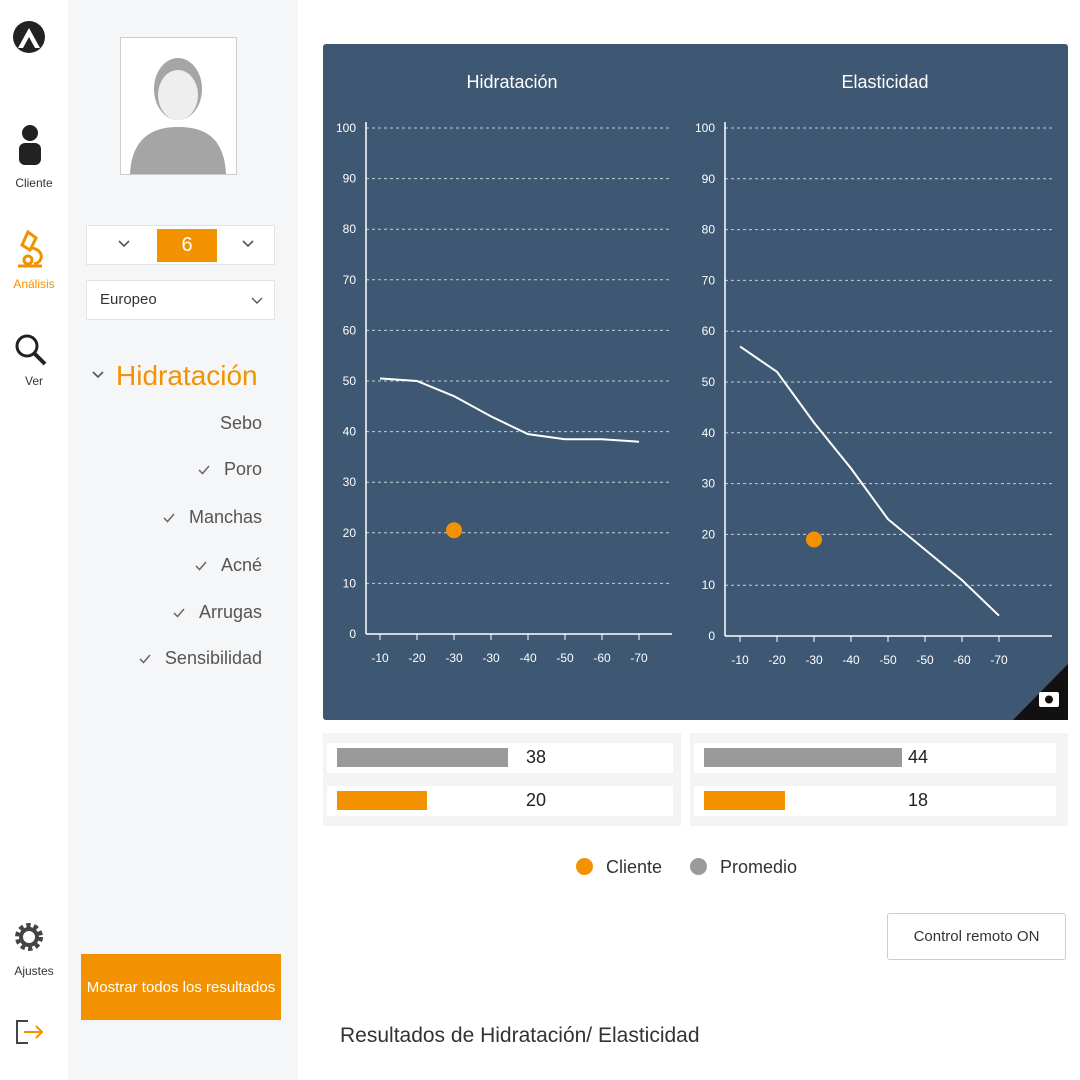  What do you see at coordinates (879, 779) in the screenshot?
I see `summary-card: 44 18` at bounding box center [879, 779].